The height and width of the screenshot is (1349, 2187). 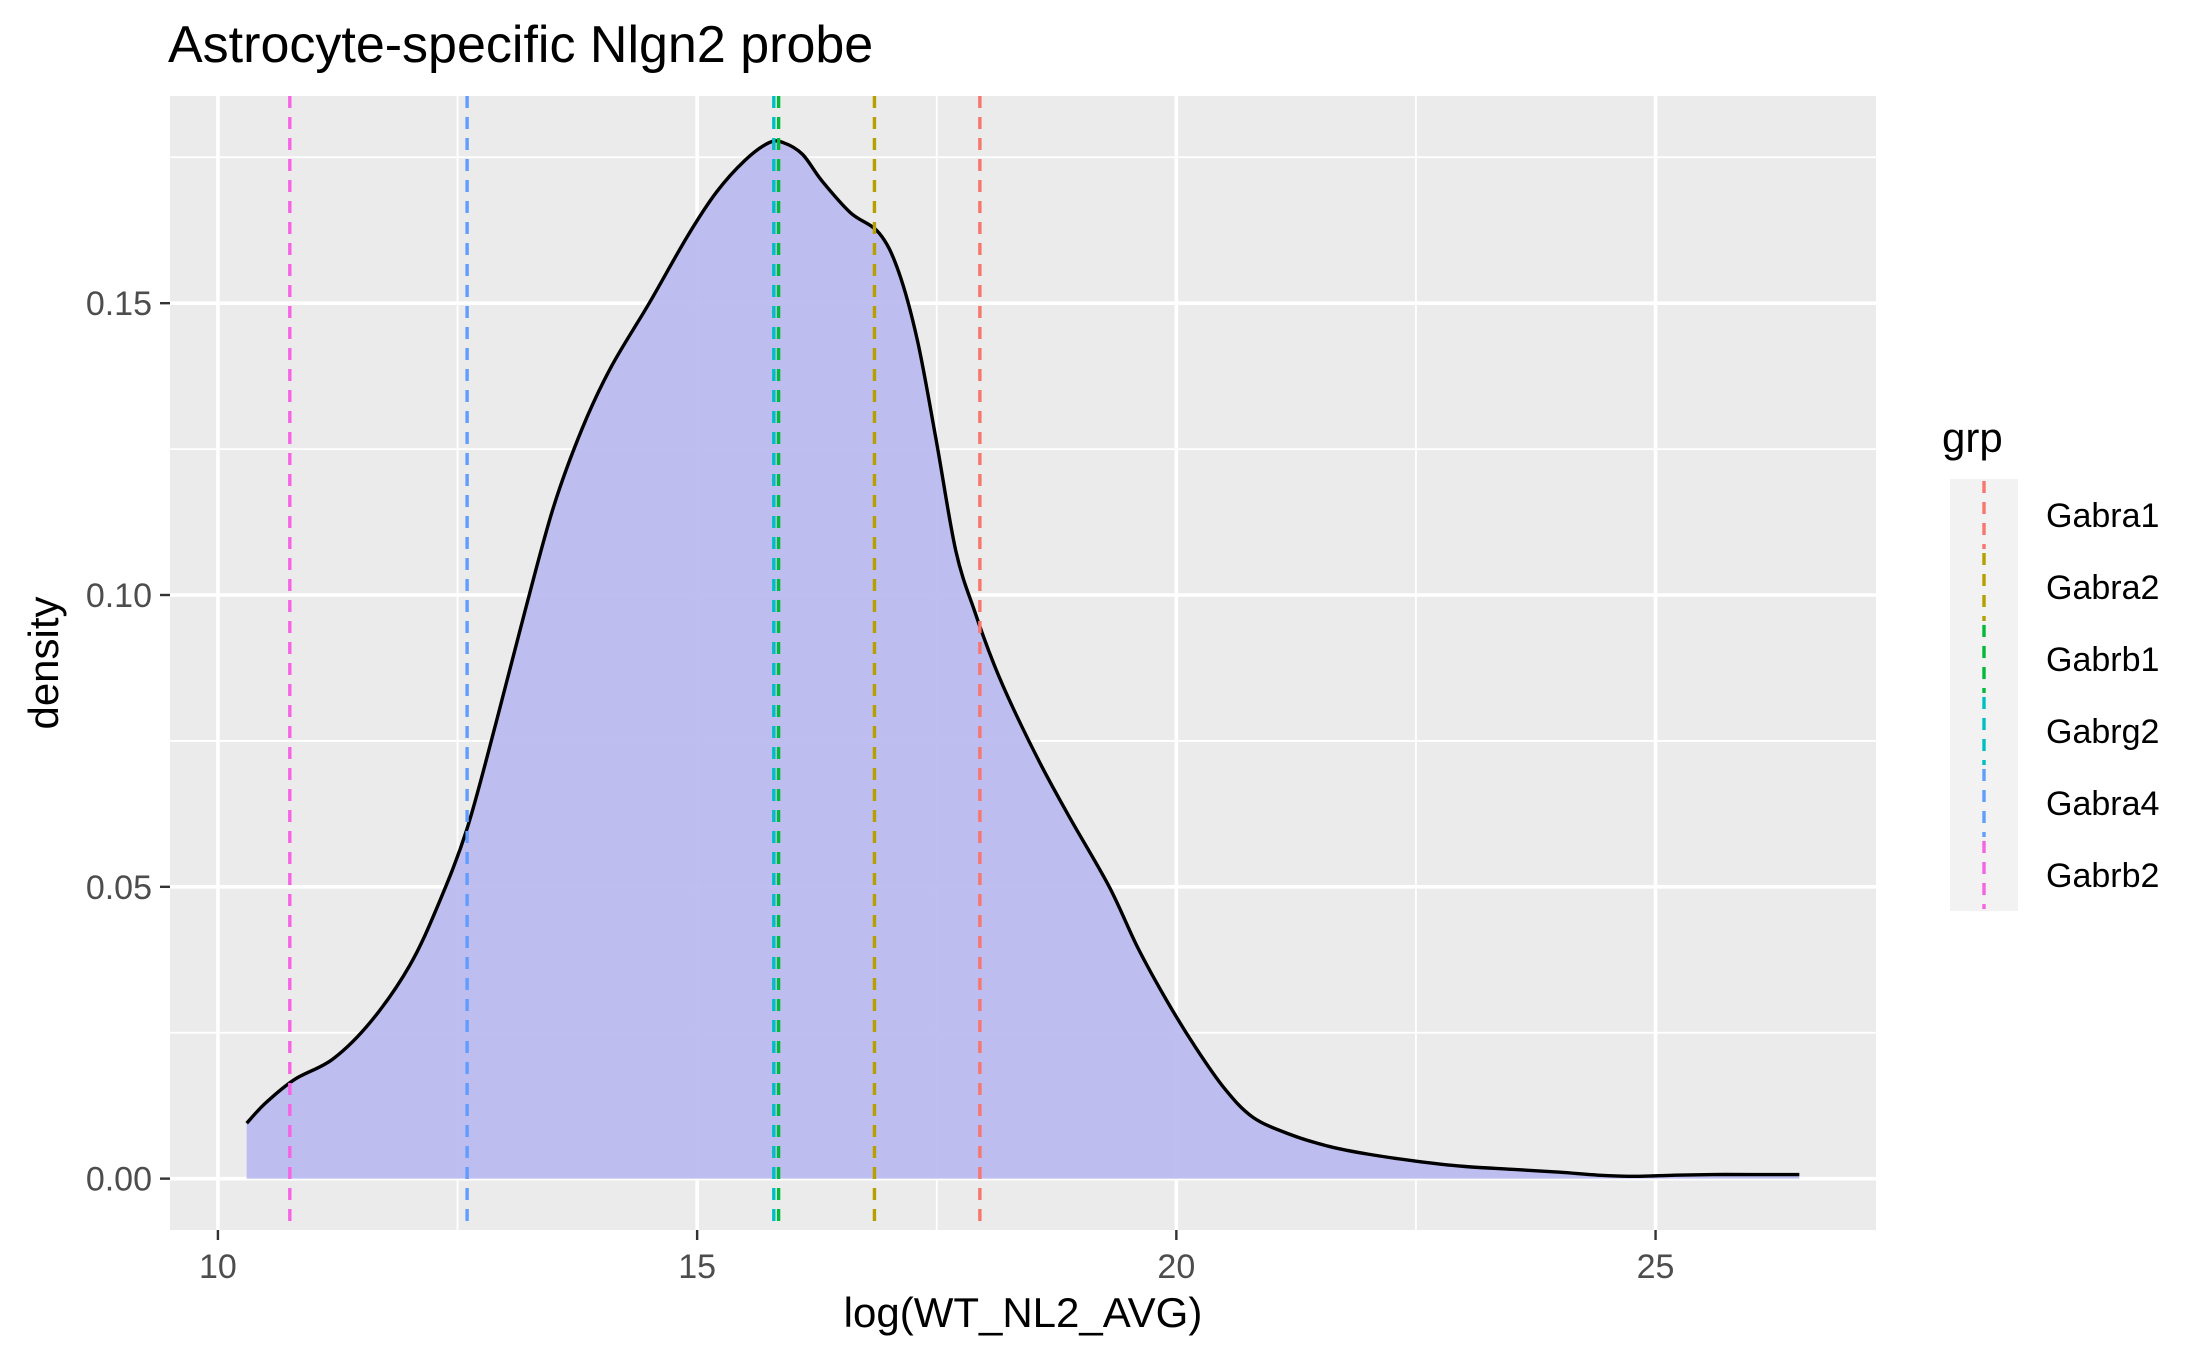 What do you see at coordinates (2102, 876) in the screenshot?
I see `legend-label-gabrb2: Gabrb2` at bounding box center [2102, 876].